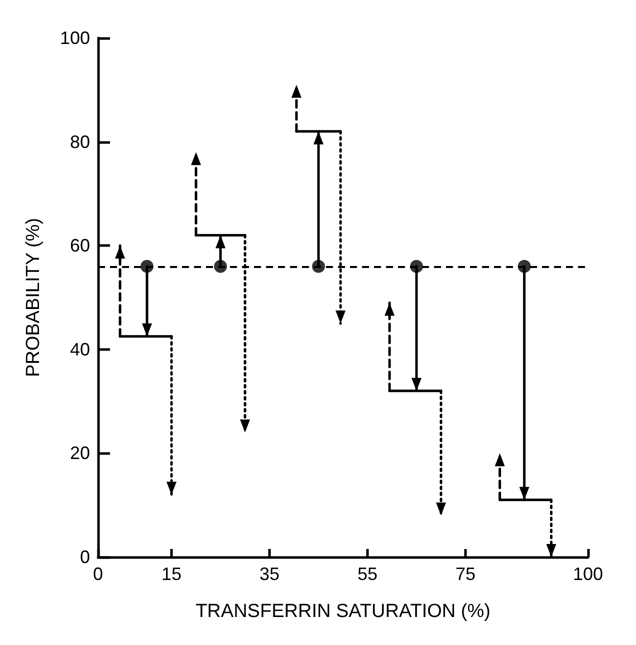 This screenshot has width=636, height=645. What do you see at coordinates (75, 38) in the screenshot?
I see `y-tick-label: 100` at bounding box center [75, 38].